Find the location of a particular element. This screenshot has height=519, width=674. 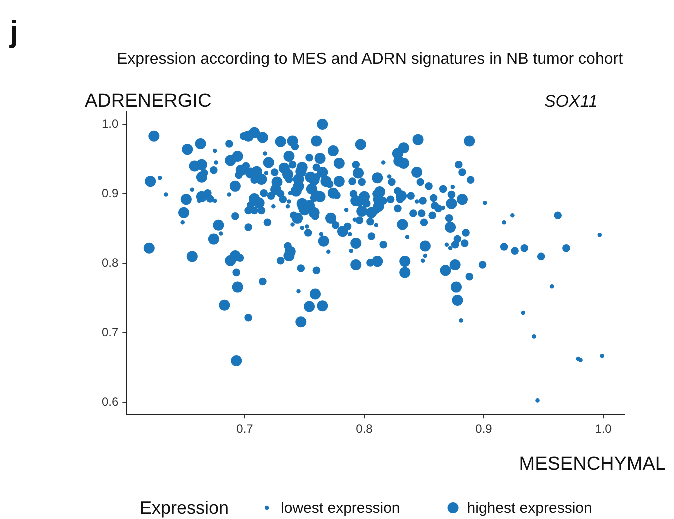

y-axis-title: ADRENERGIC is located at coordinates (148, 101).